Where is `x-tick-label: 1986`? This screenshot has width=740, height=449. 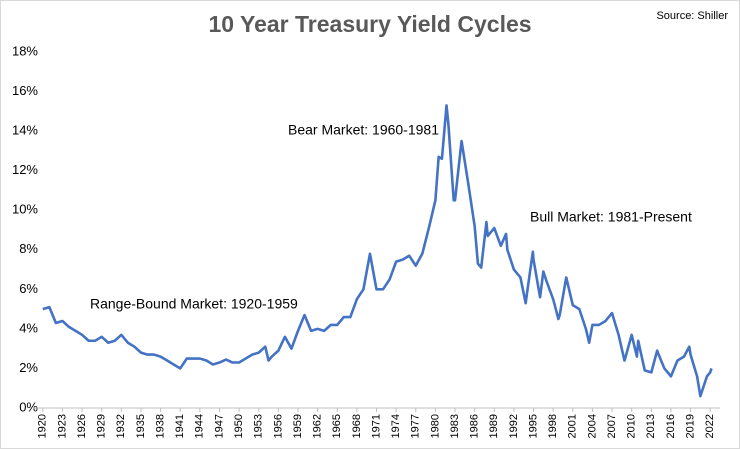
x-tick-label: 1986 is located at coordinates (475, 426).